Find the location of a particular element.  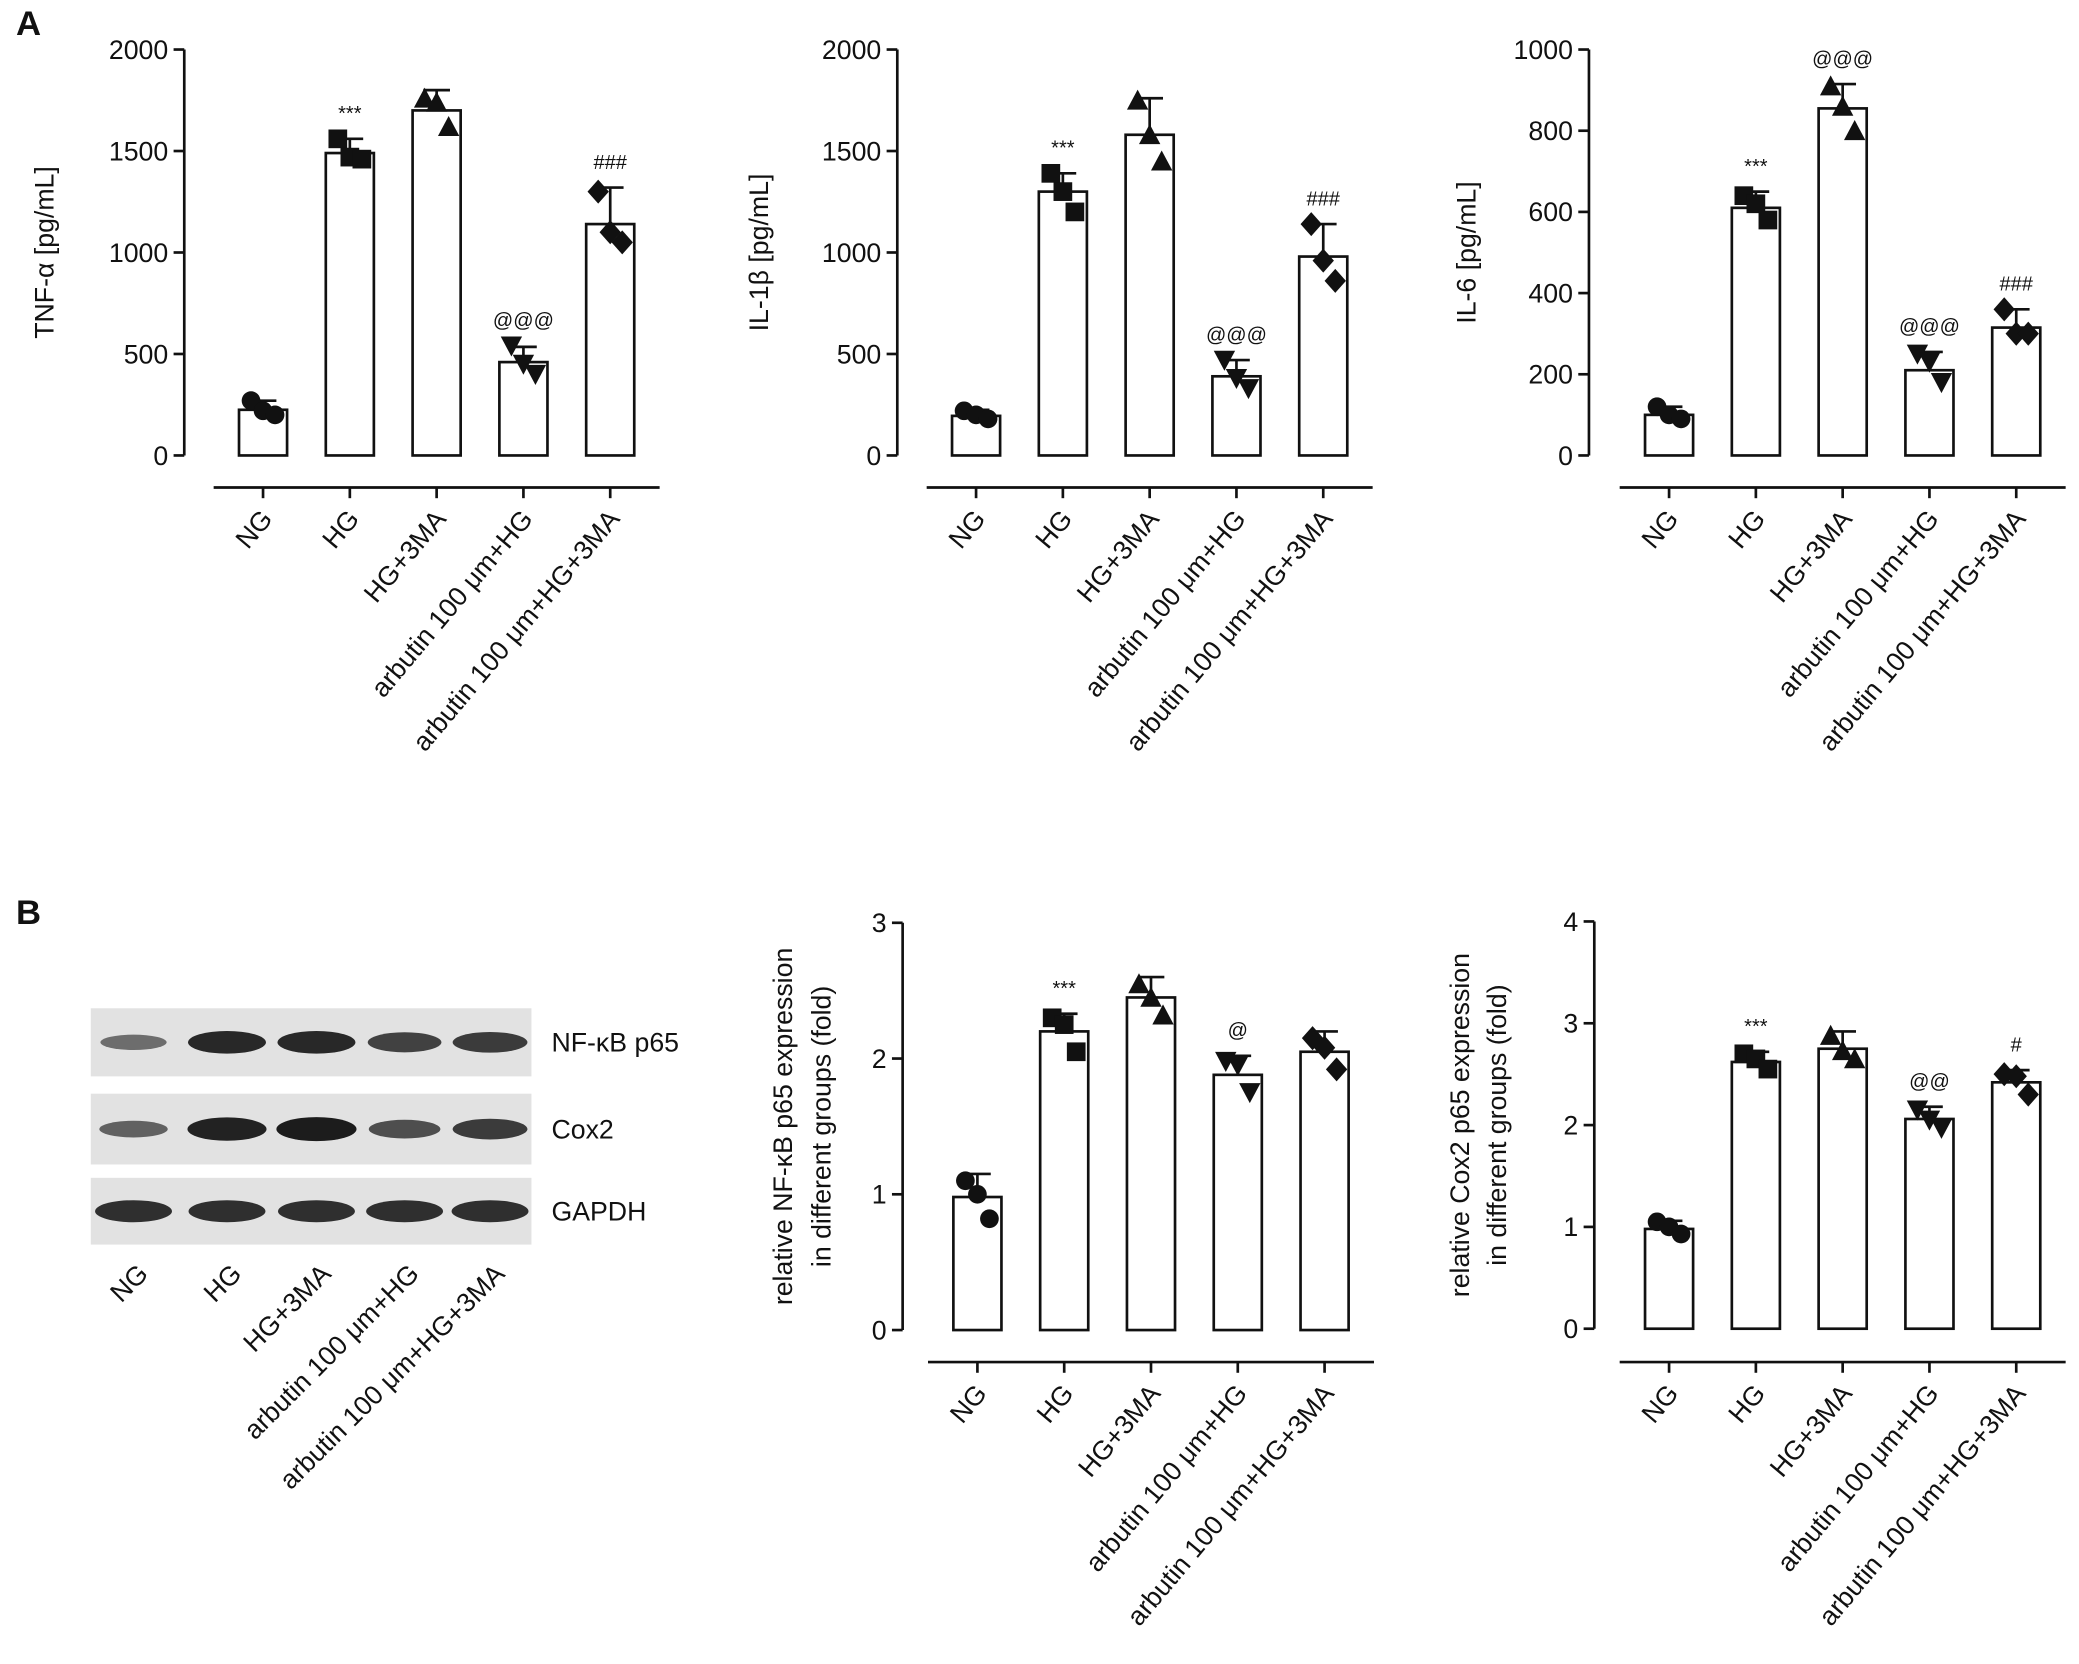

y-tick-label: 1500 is located at coordinates (851, 151).